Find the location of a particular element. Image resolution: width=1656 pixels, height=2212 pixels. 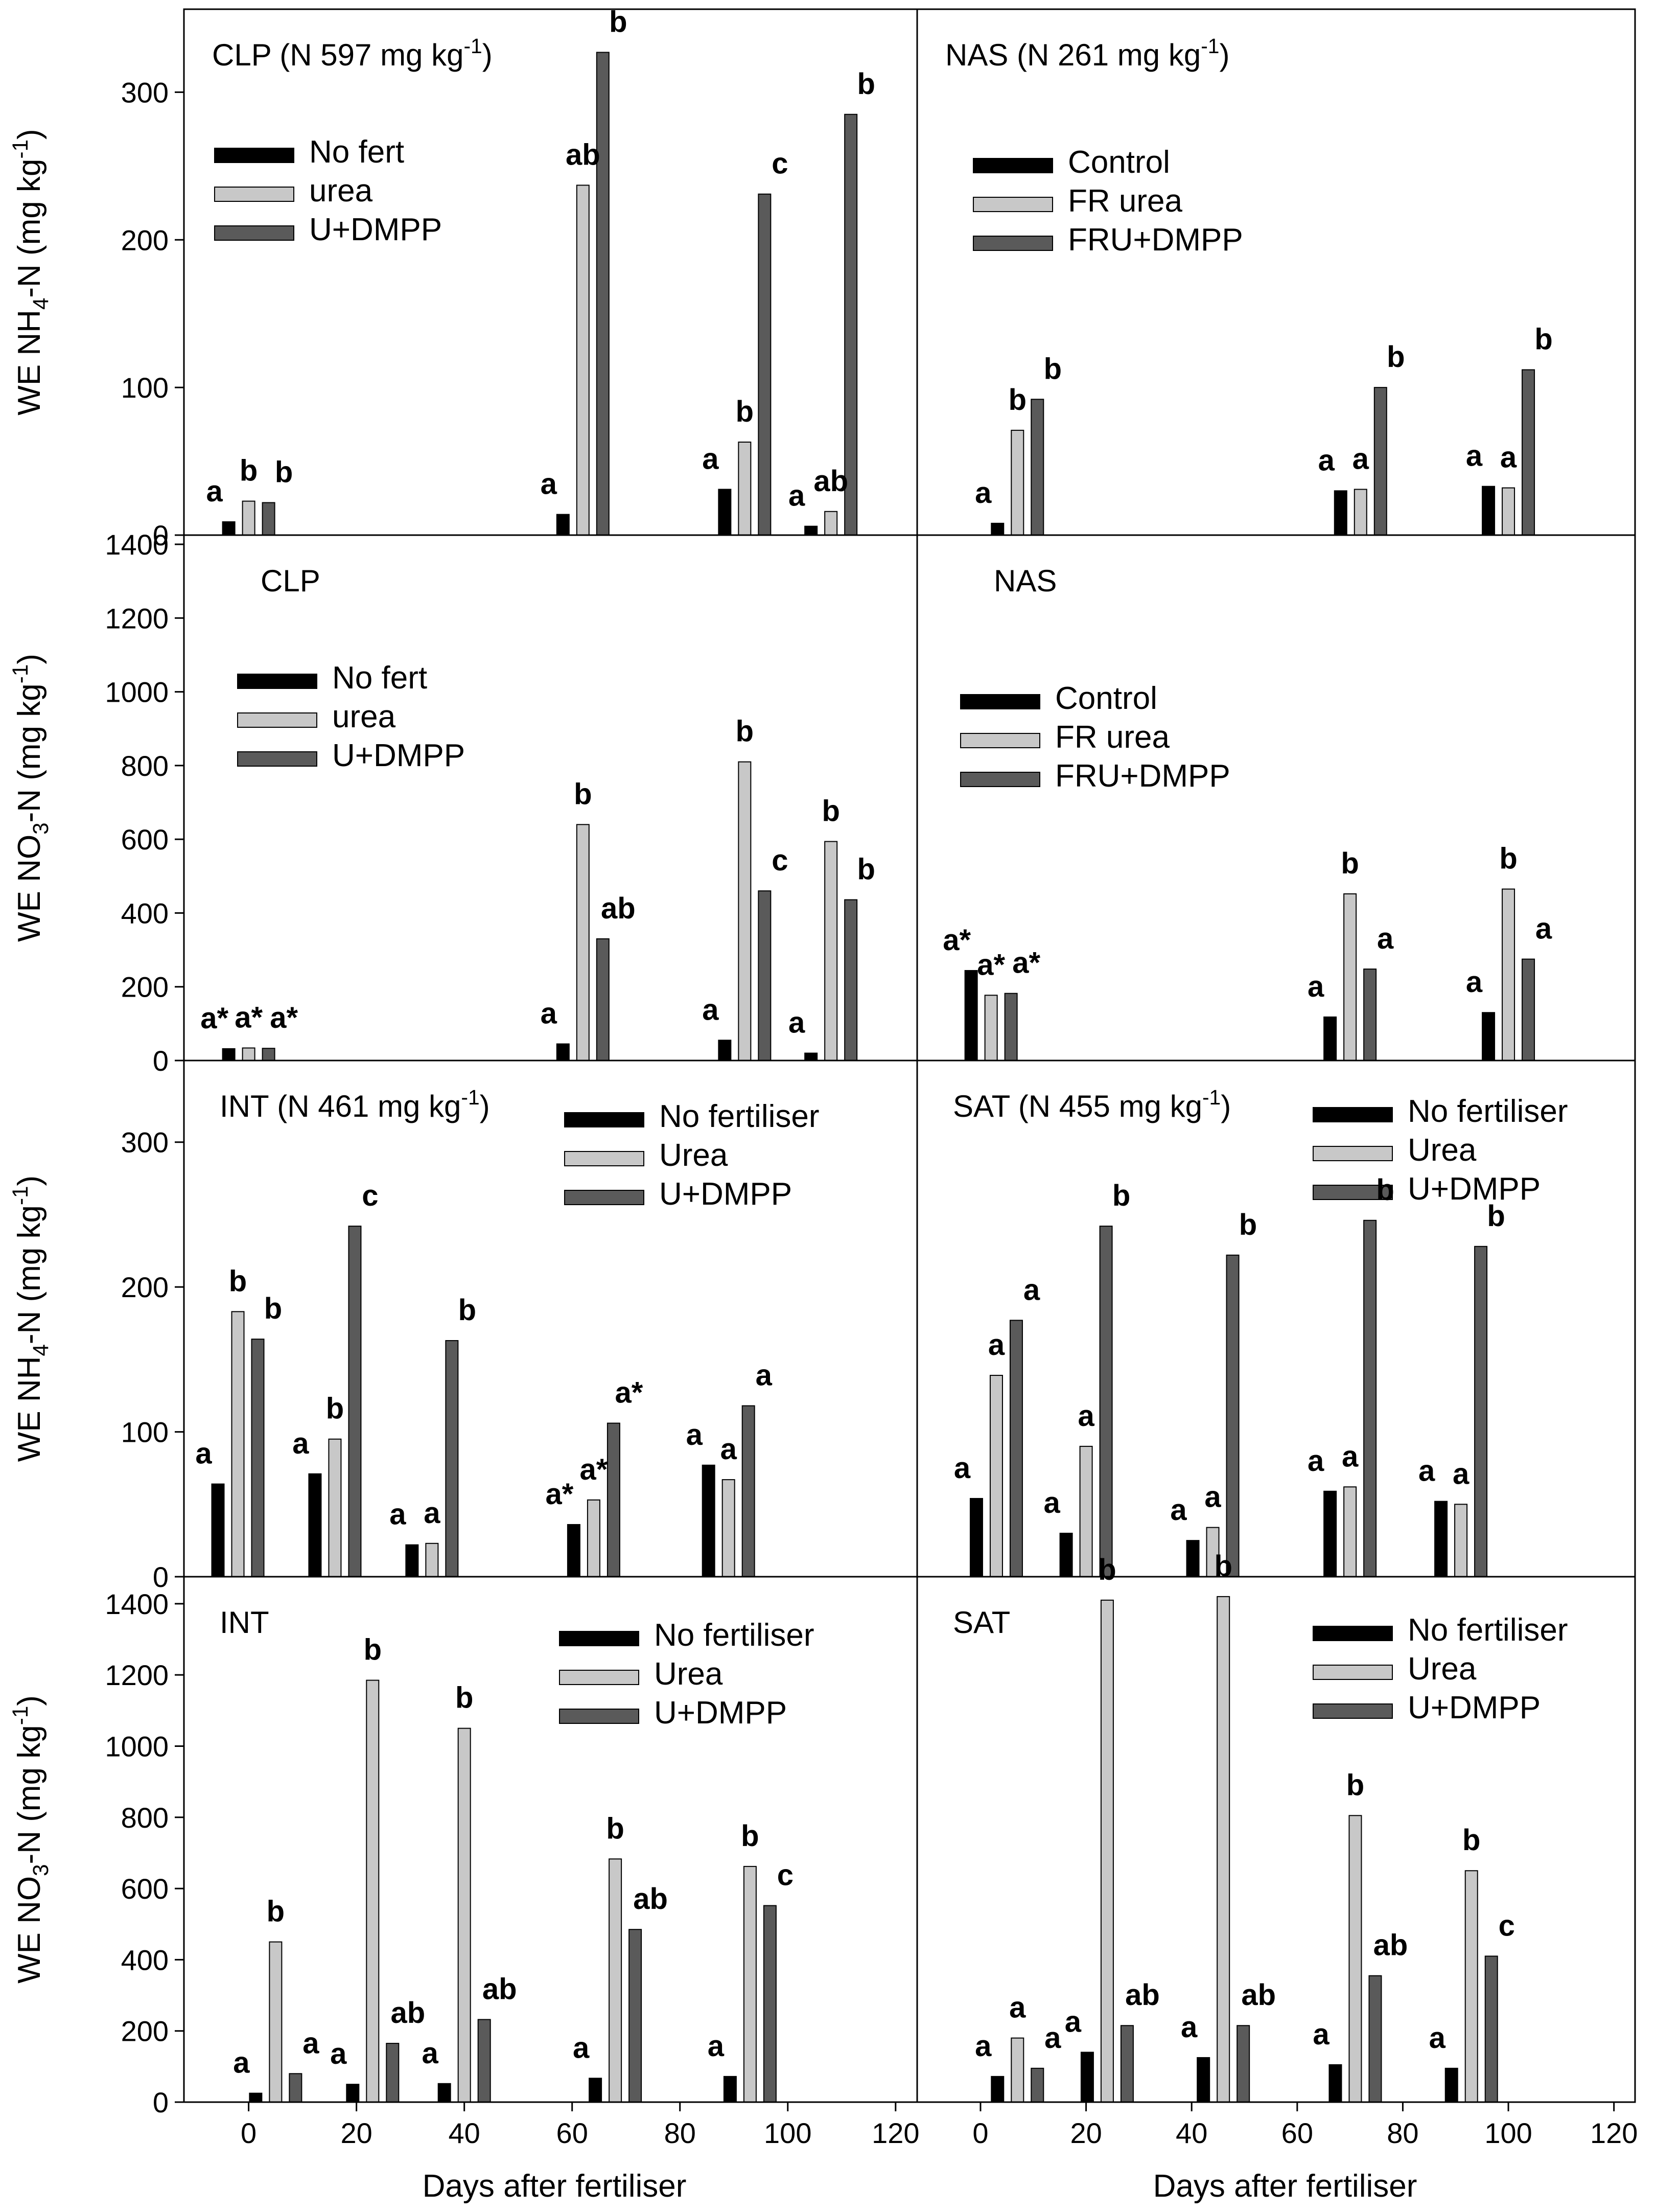

sig-label-int-no3-2-0: a is located at coordinates (430, 2053).